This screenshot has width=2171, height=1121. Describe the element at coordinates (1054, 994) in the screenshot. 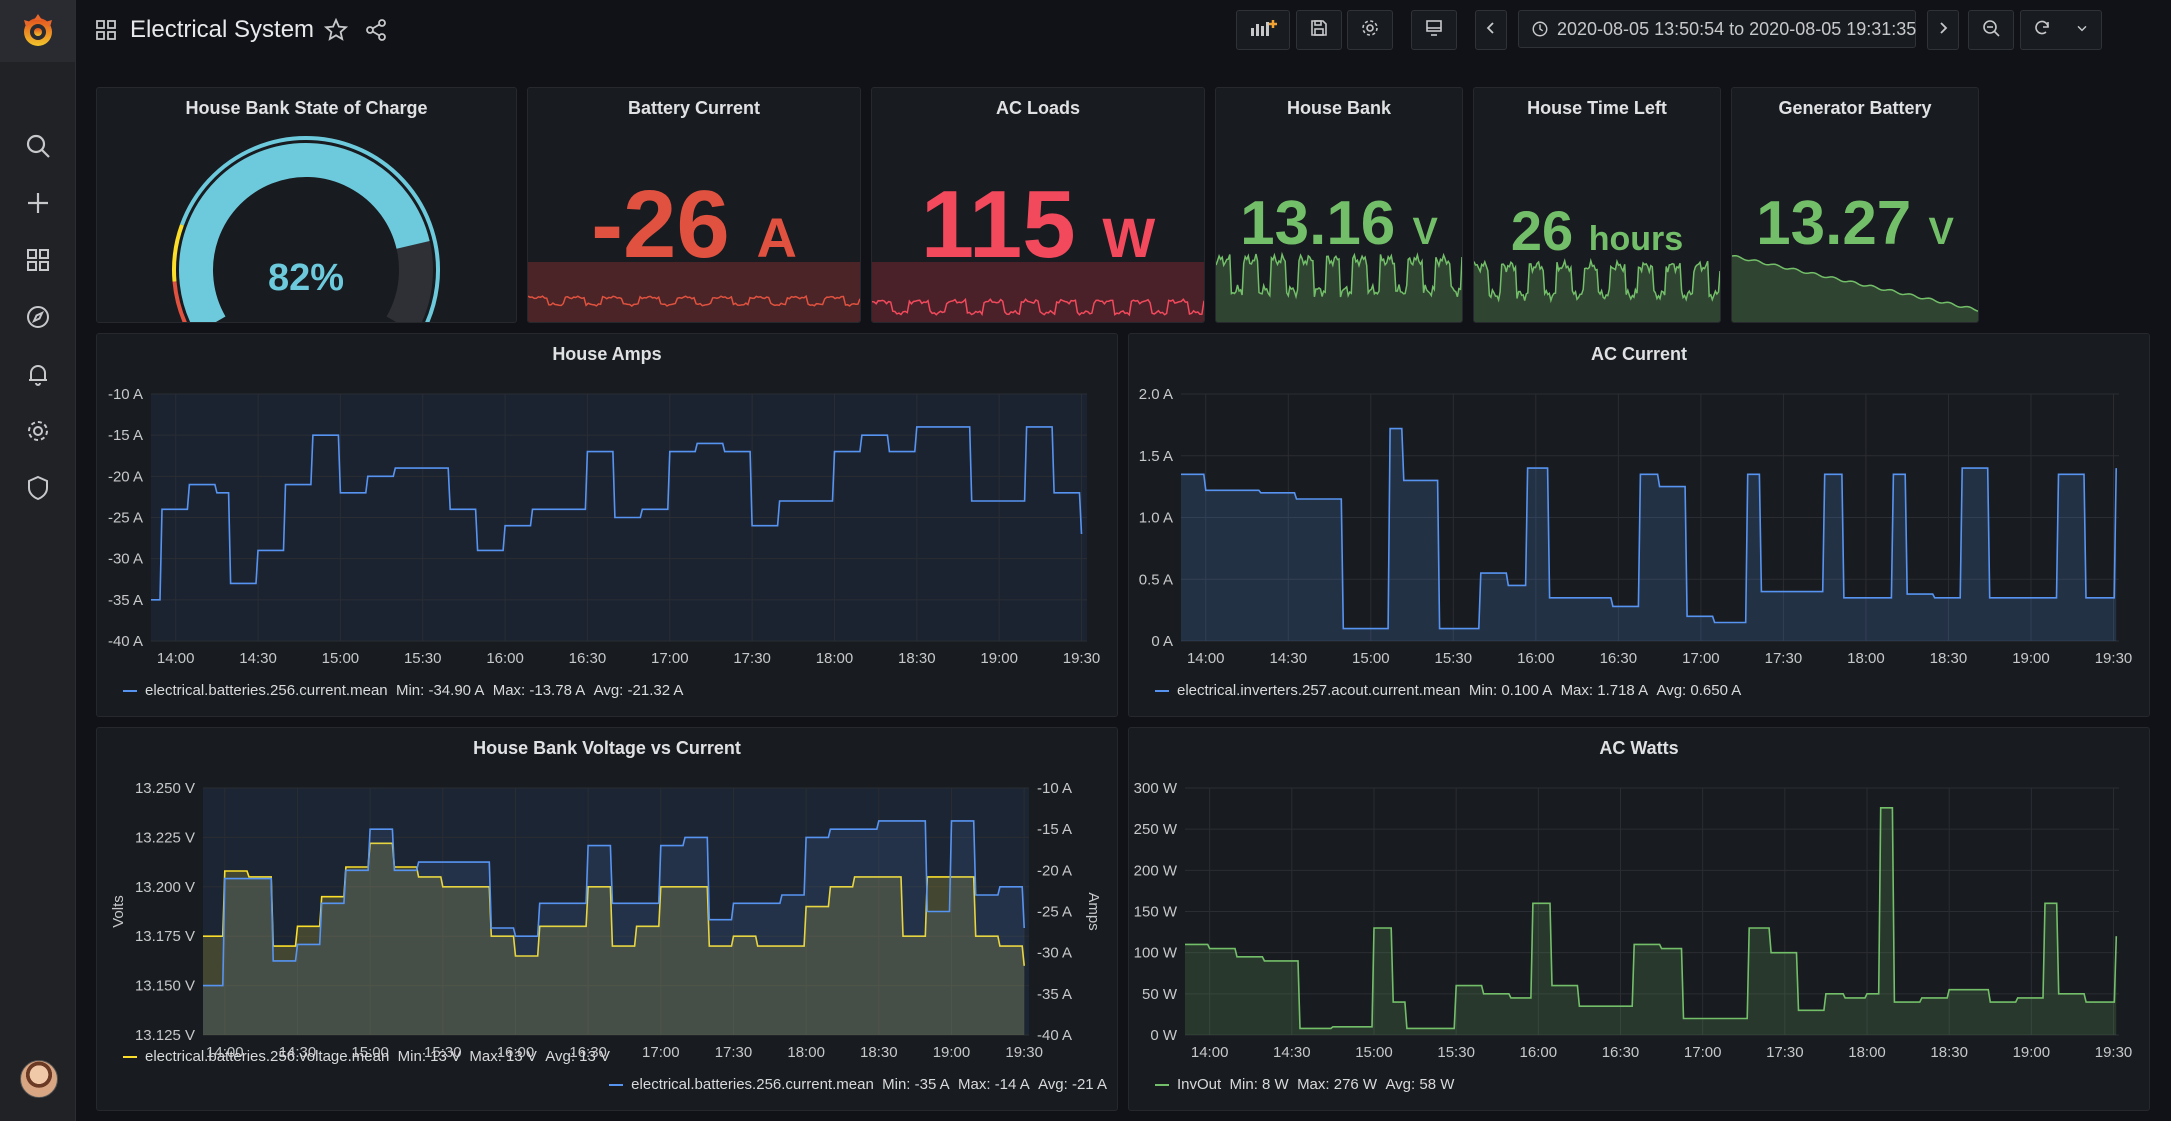

I see `y2-tick-label: -35 A` at that location.